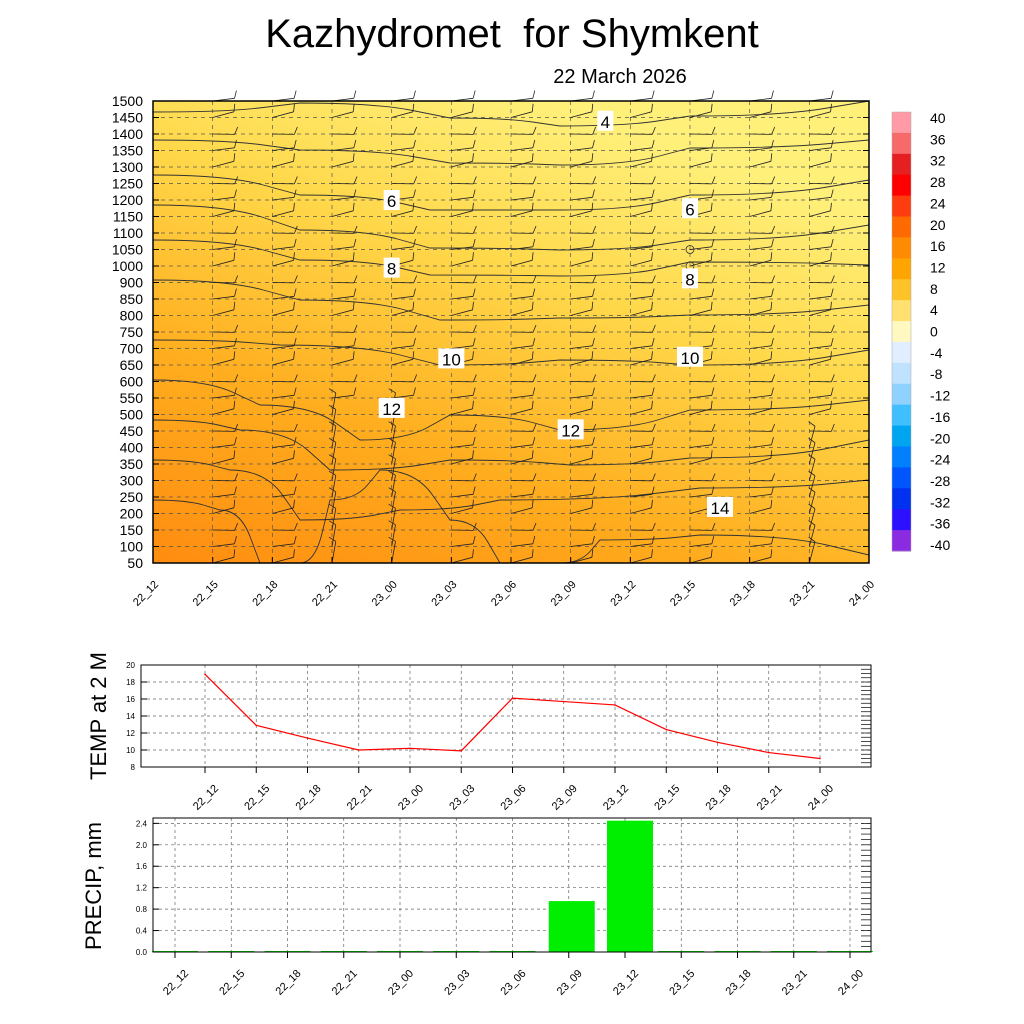 The height and width of the screenshot is (1024, 1024). Describe the element at coordinates (512, 34) in the screenshot. I see `chart-title: Kazhydromet for Shymkent` at that location.